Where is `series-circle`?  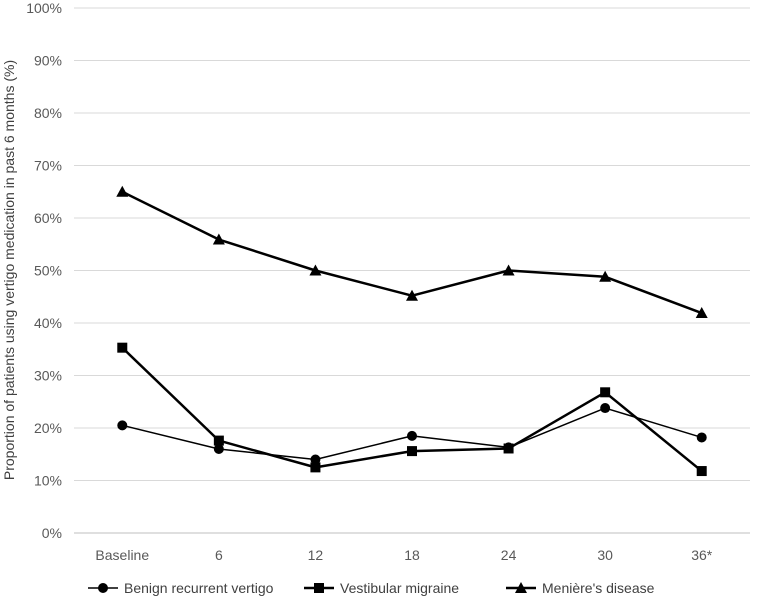 series-circle is located at coordinates (412, 434).